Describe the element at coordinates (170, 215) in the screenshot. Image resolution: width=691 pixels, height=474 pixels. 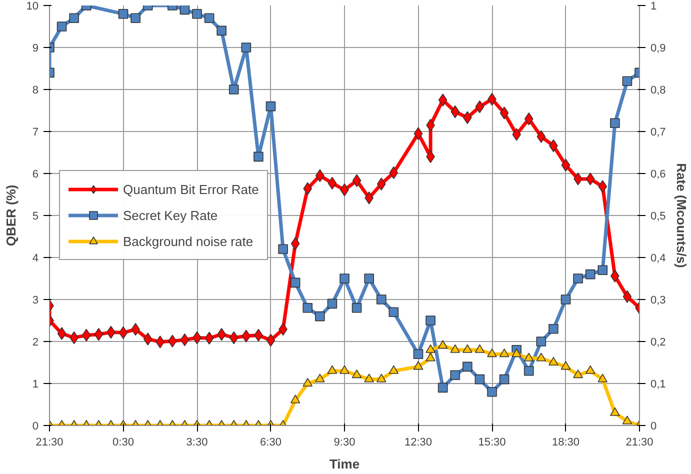
I see `legend-label: Secret Key Rate` at that location.